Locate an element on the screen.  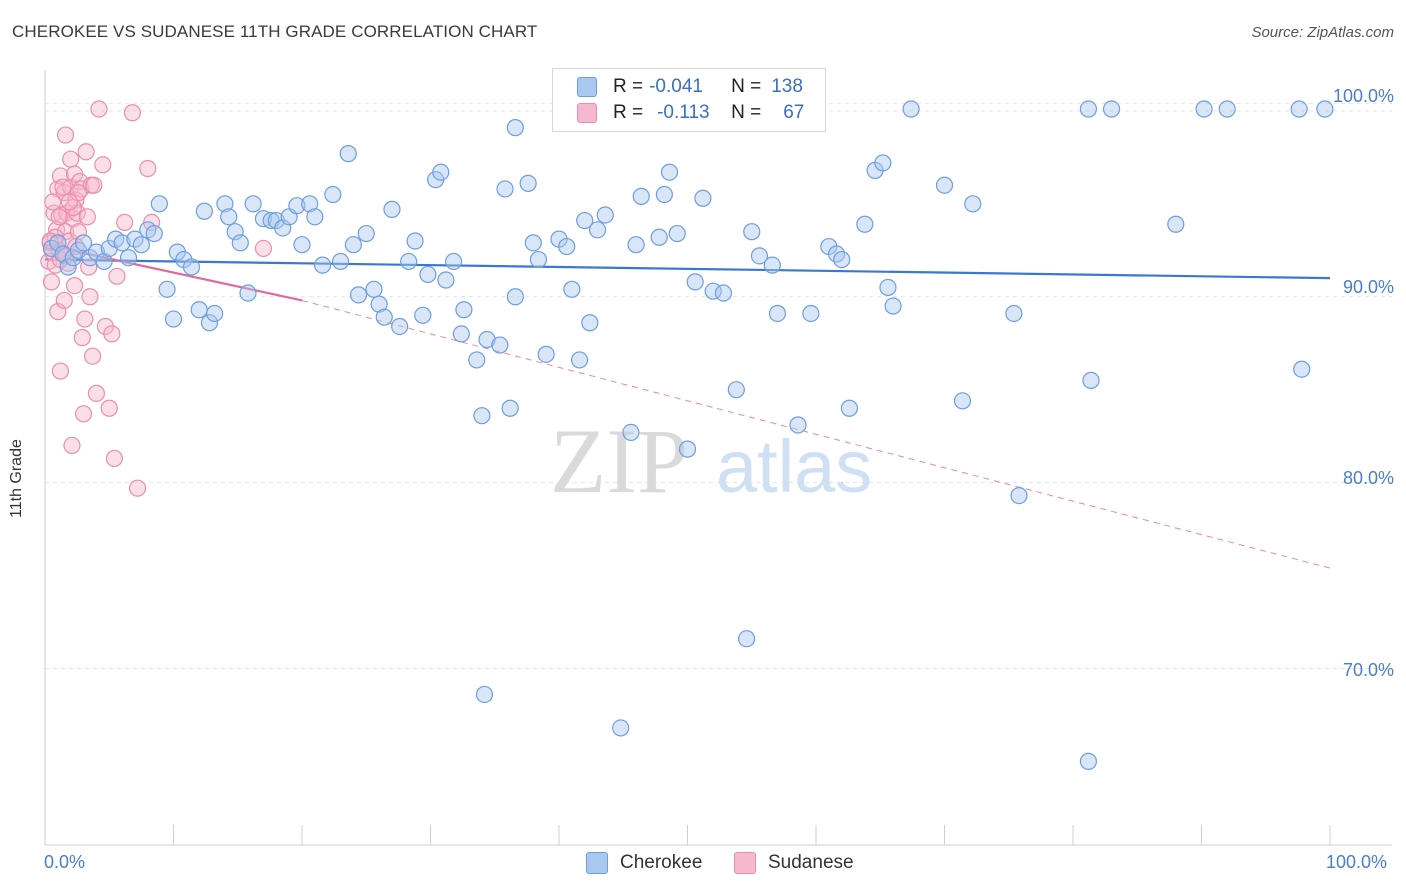
bottom-legend-sudanese: Sudanese is located at coordinates (794, 863).